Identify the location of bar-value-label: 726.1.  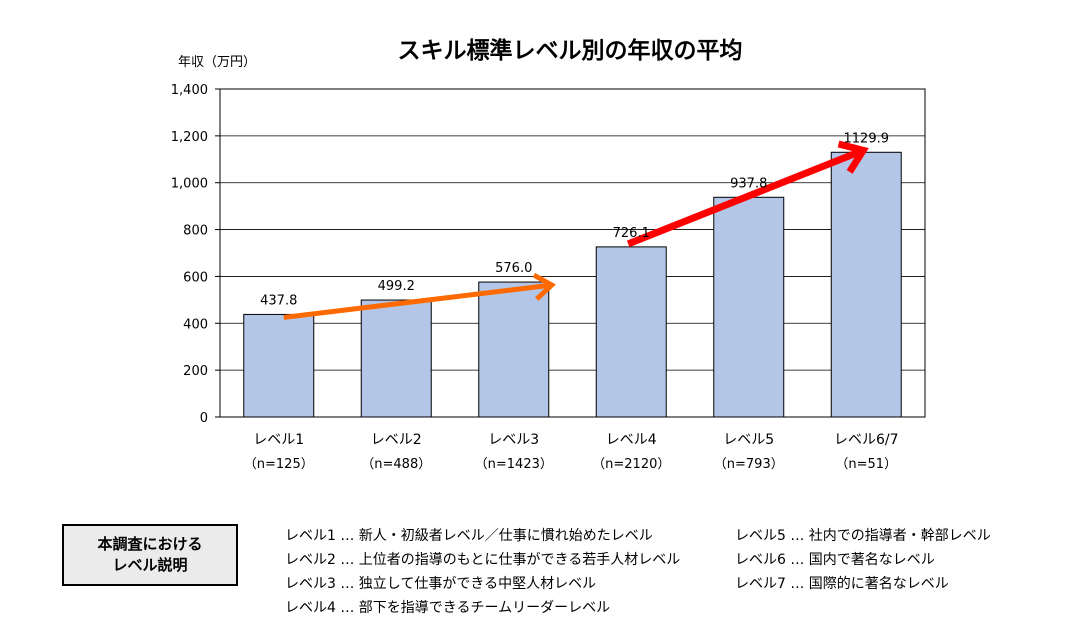
(631, 233).